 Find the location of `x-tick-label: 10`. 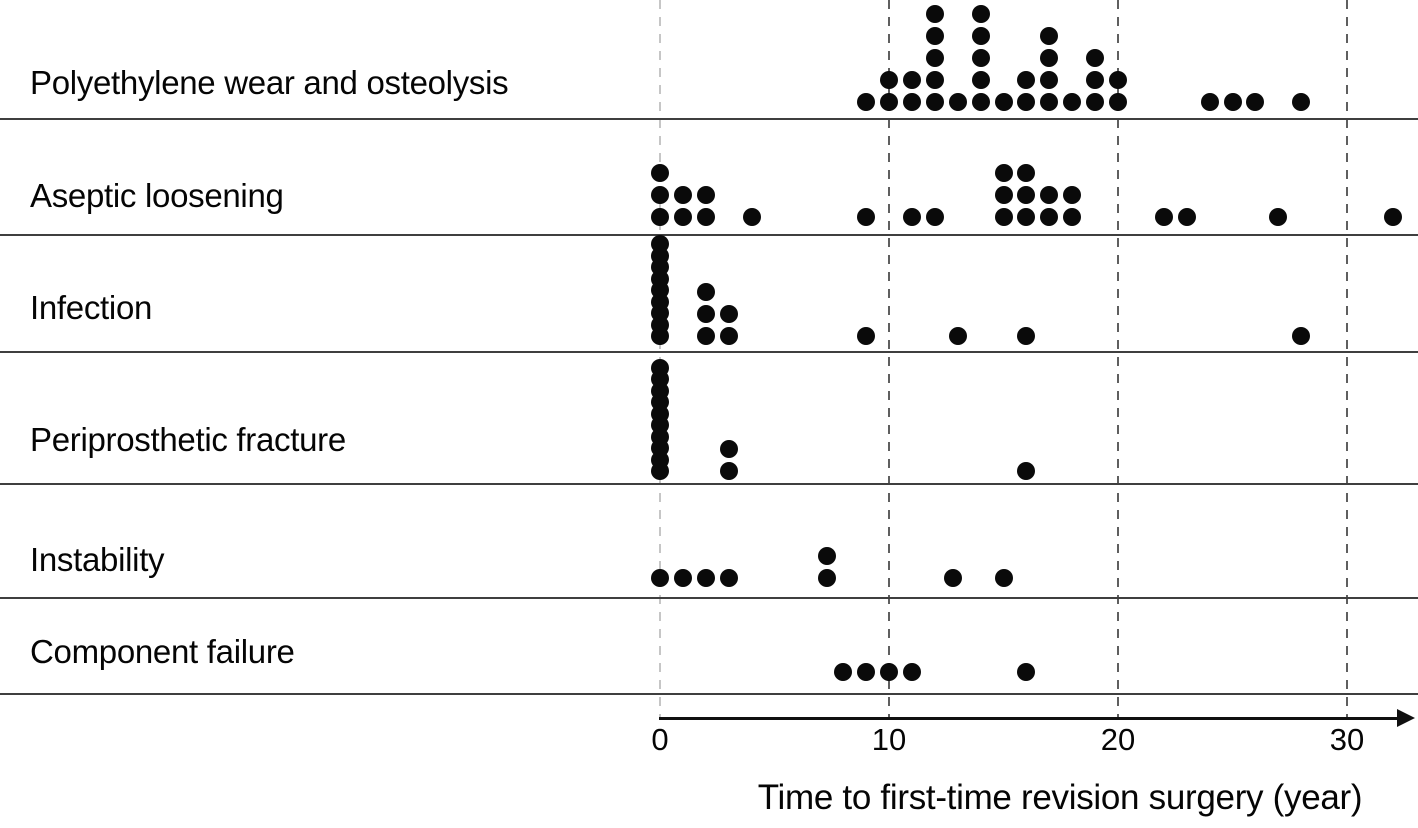

x-tick-label: 10 is located at coordinates (889, 739).